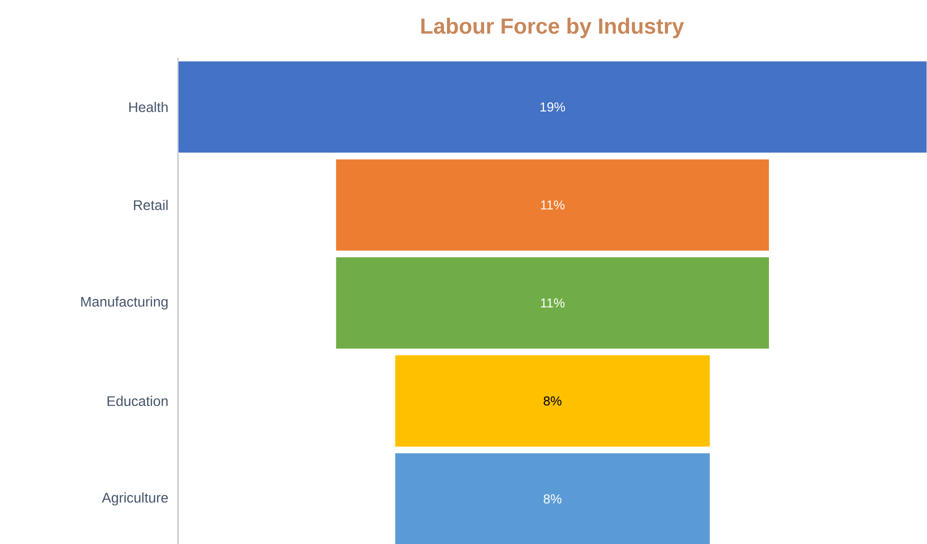 Image resolution: width=927 pixels, height=544 pixels. What do you see at coordinates (552, 28) in the screenshot?
I see `text: Labour Force by Industry` at bounding box center [552, 28].